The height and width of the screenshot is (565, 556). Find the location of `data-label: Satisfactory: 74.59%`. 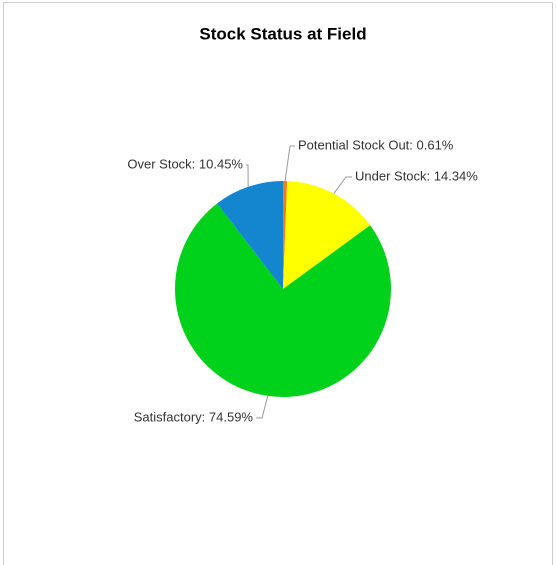

data-label: Satisfactory: 74.59% is located at coordinates (194, 416).